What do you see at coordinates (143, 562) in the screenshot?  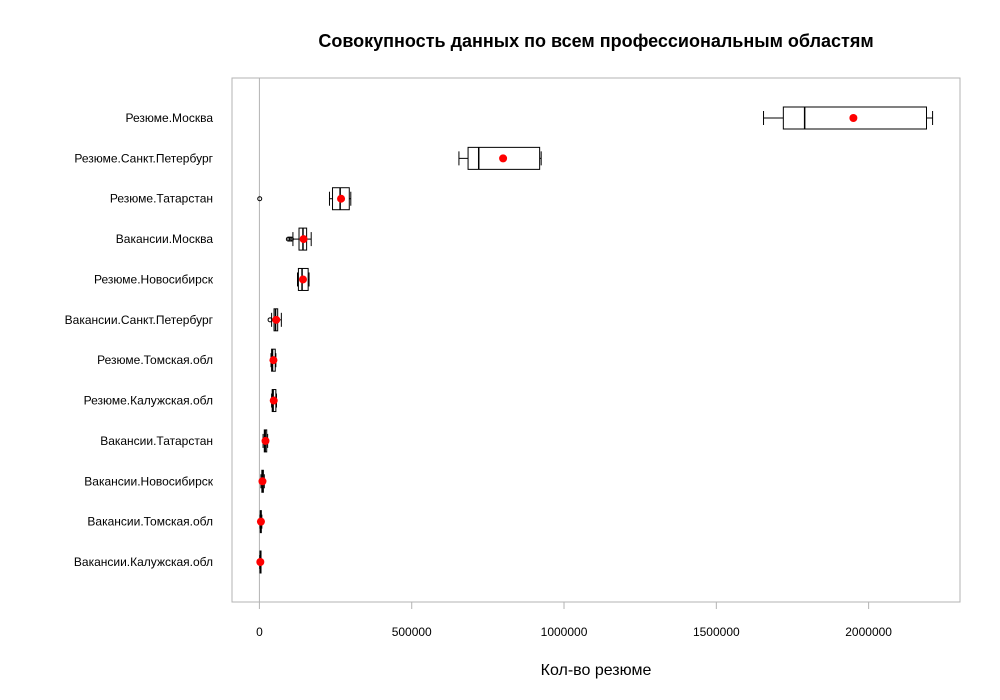 I see `category-label: Вакансии.Калужская.обл` at bounding box center [143, 562].